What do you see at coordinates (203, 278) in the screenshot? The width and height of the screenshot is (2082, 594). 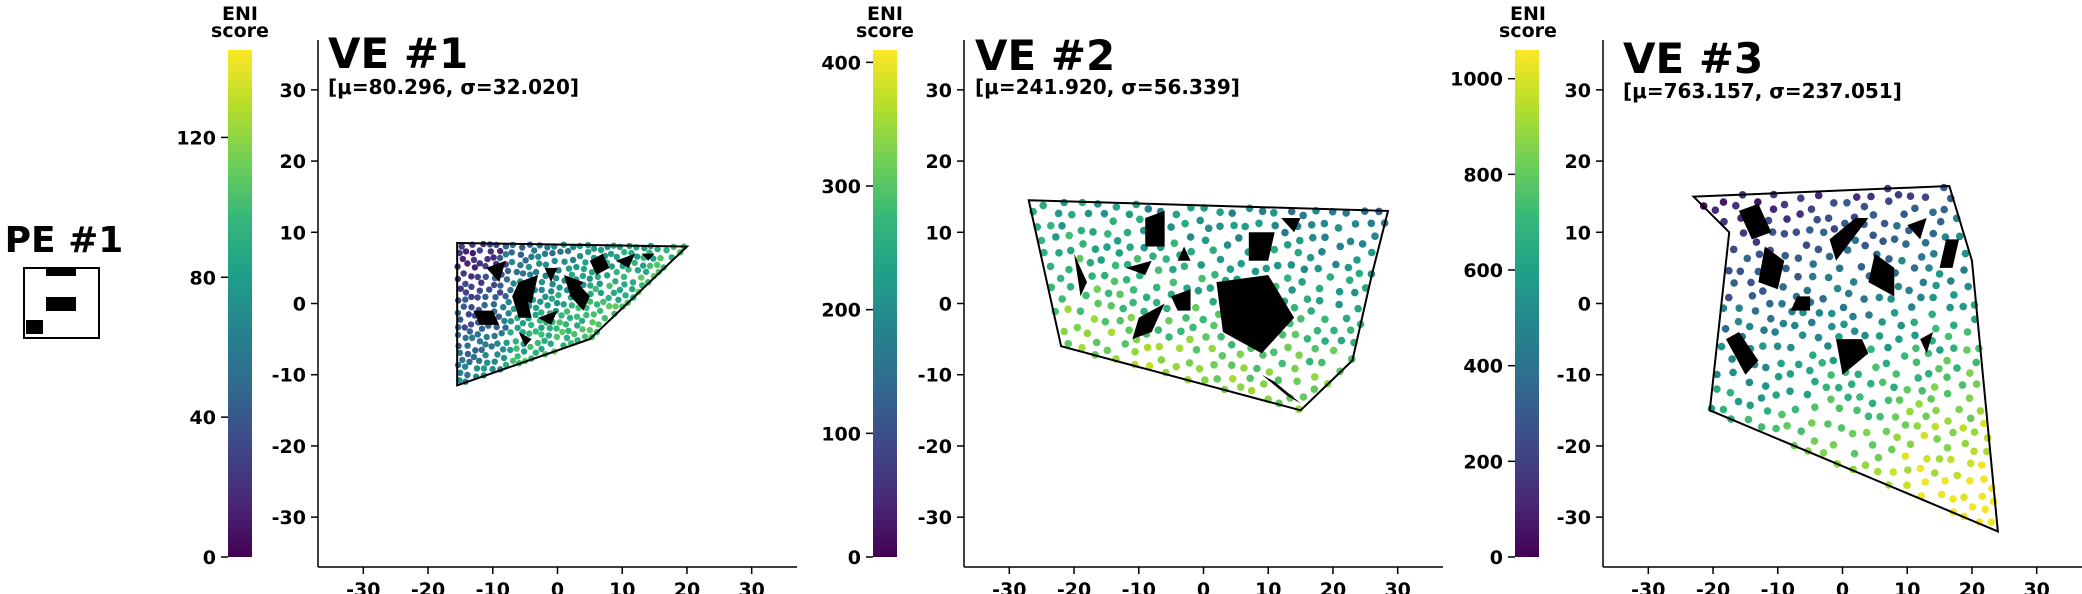 I see `colorbar-tick-label: 80` at bounding box center [203, 278].